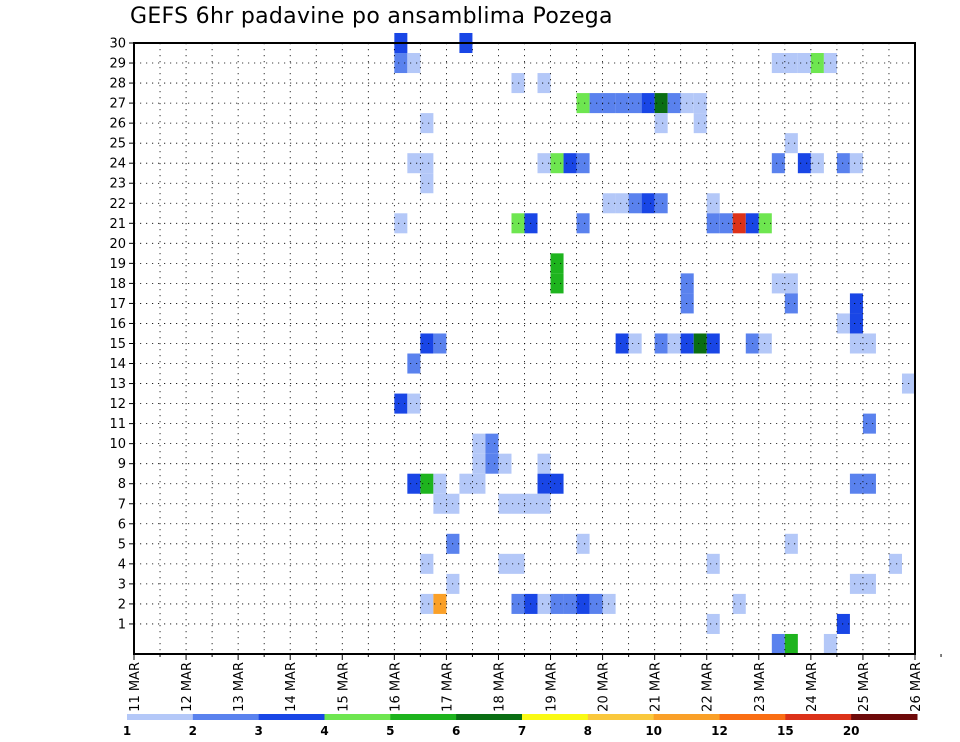  I want to click on y-tick-label: 1, so click(122, 624).